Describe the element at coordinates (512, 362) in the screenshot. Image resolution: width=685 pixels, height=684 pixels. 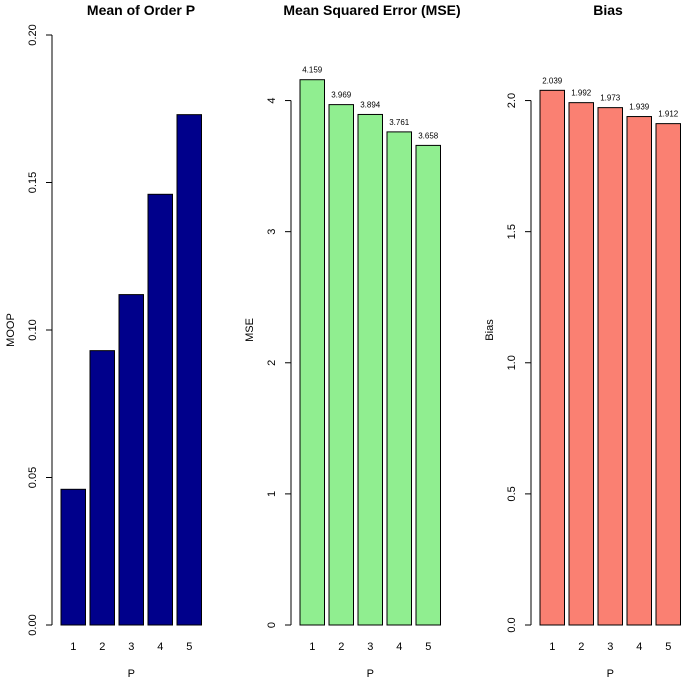
I see `y-tick-label: 1.0` at that location.